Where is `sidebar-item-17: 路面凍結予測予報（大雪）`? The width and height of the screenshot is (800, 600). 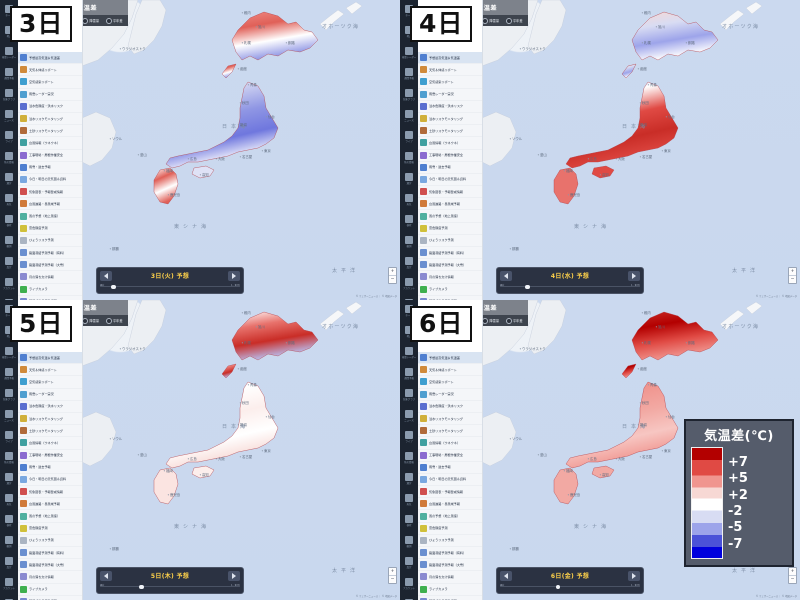
sidebar-item-17: 路面凍結予測予報（大雪） is located at coordinates (450, 565).